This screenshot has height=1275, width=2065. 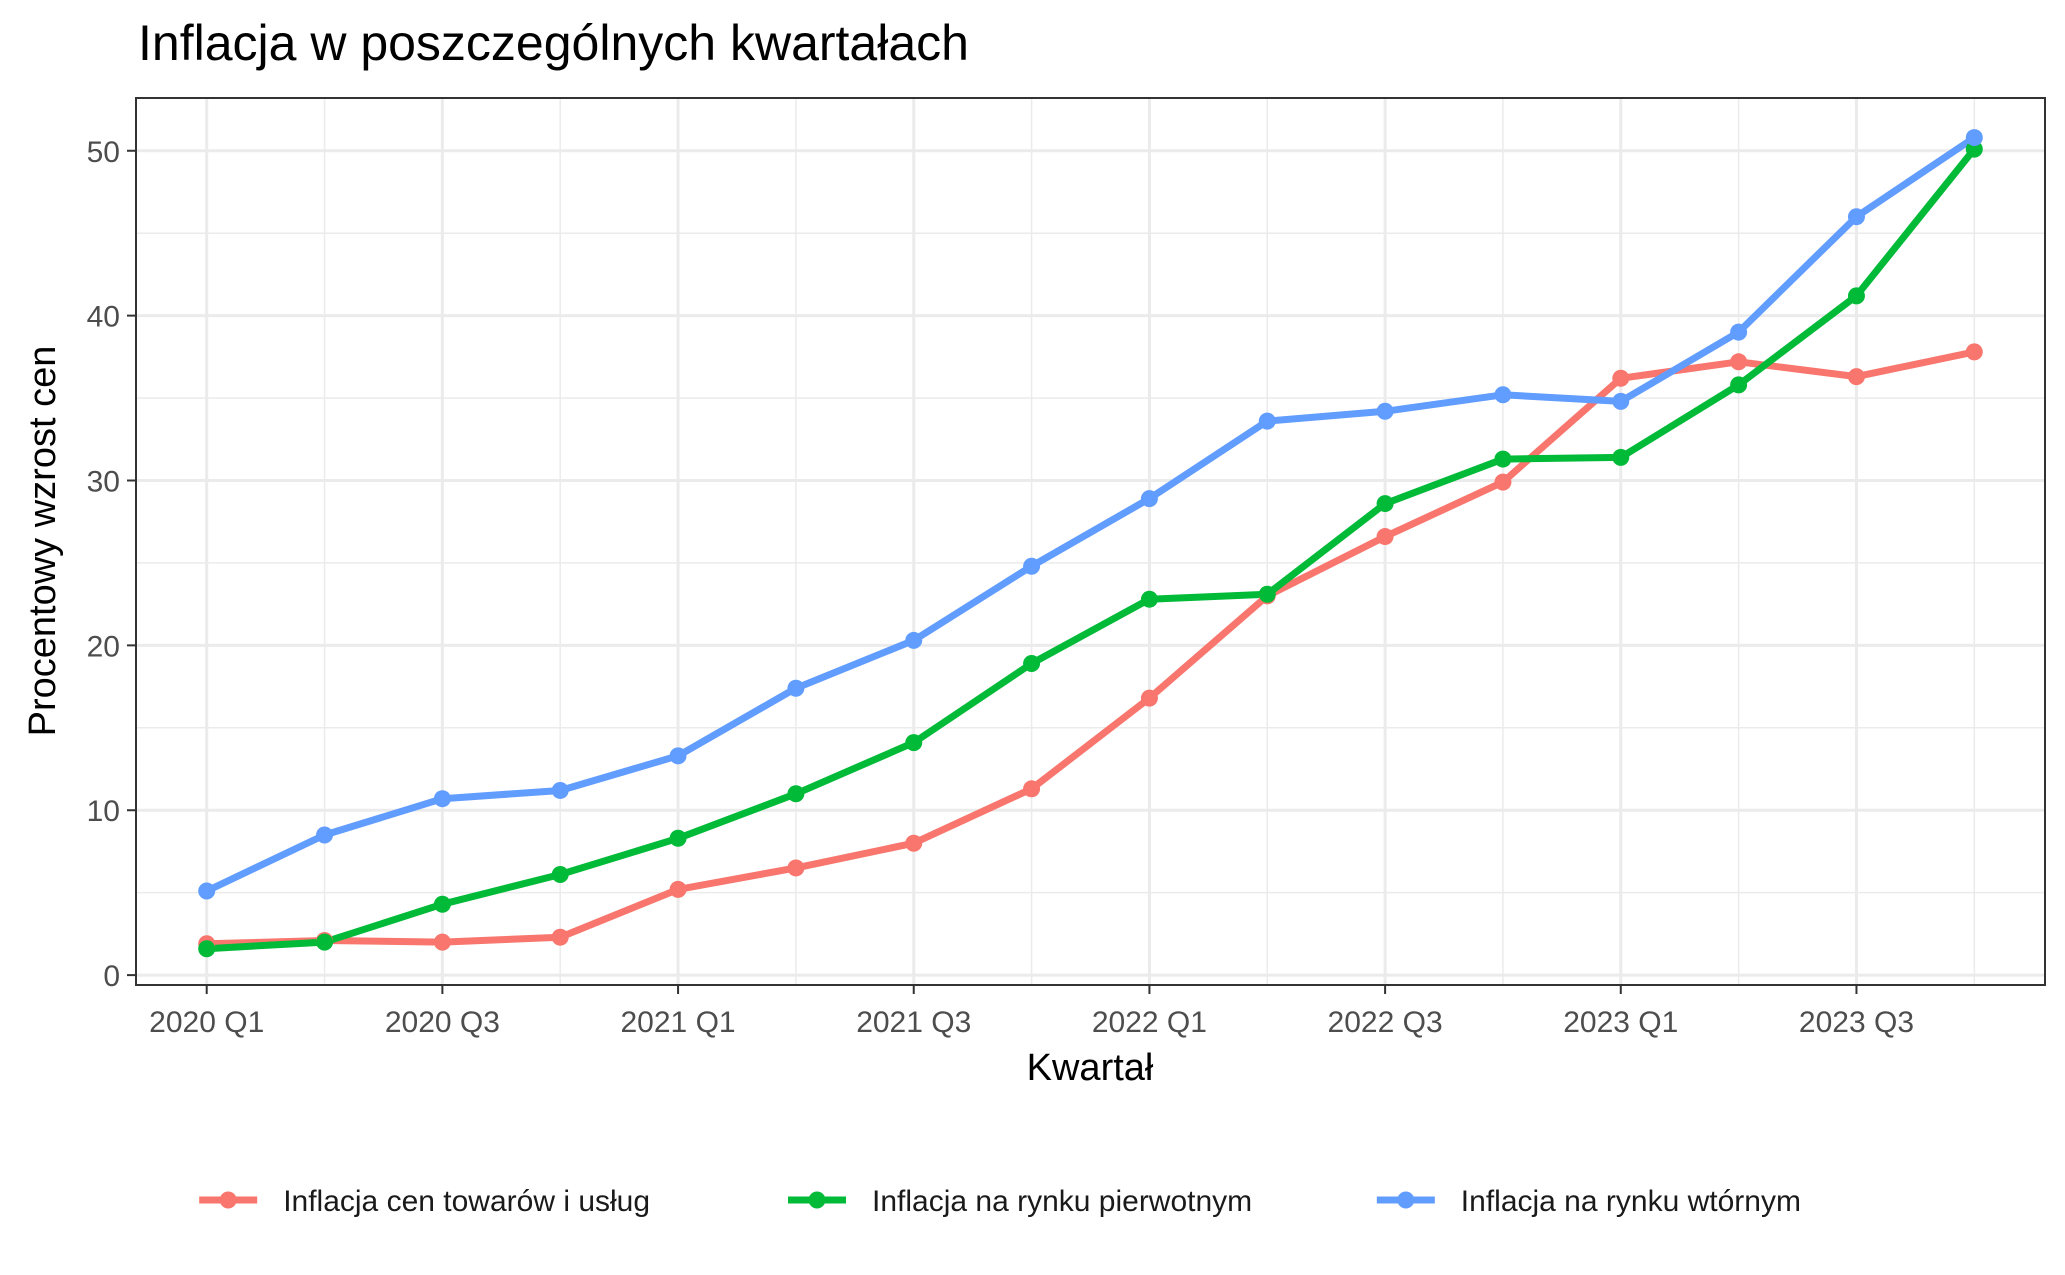 I want to click on x-tick-label: 2023 Q1, so click(x=1620, y=1022).